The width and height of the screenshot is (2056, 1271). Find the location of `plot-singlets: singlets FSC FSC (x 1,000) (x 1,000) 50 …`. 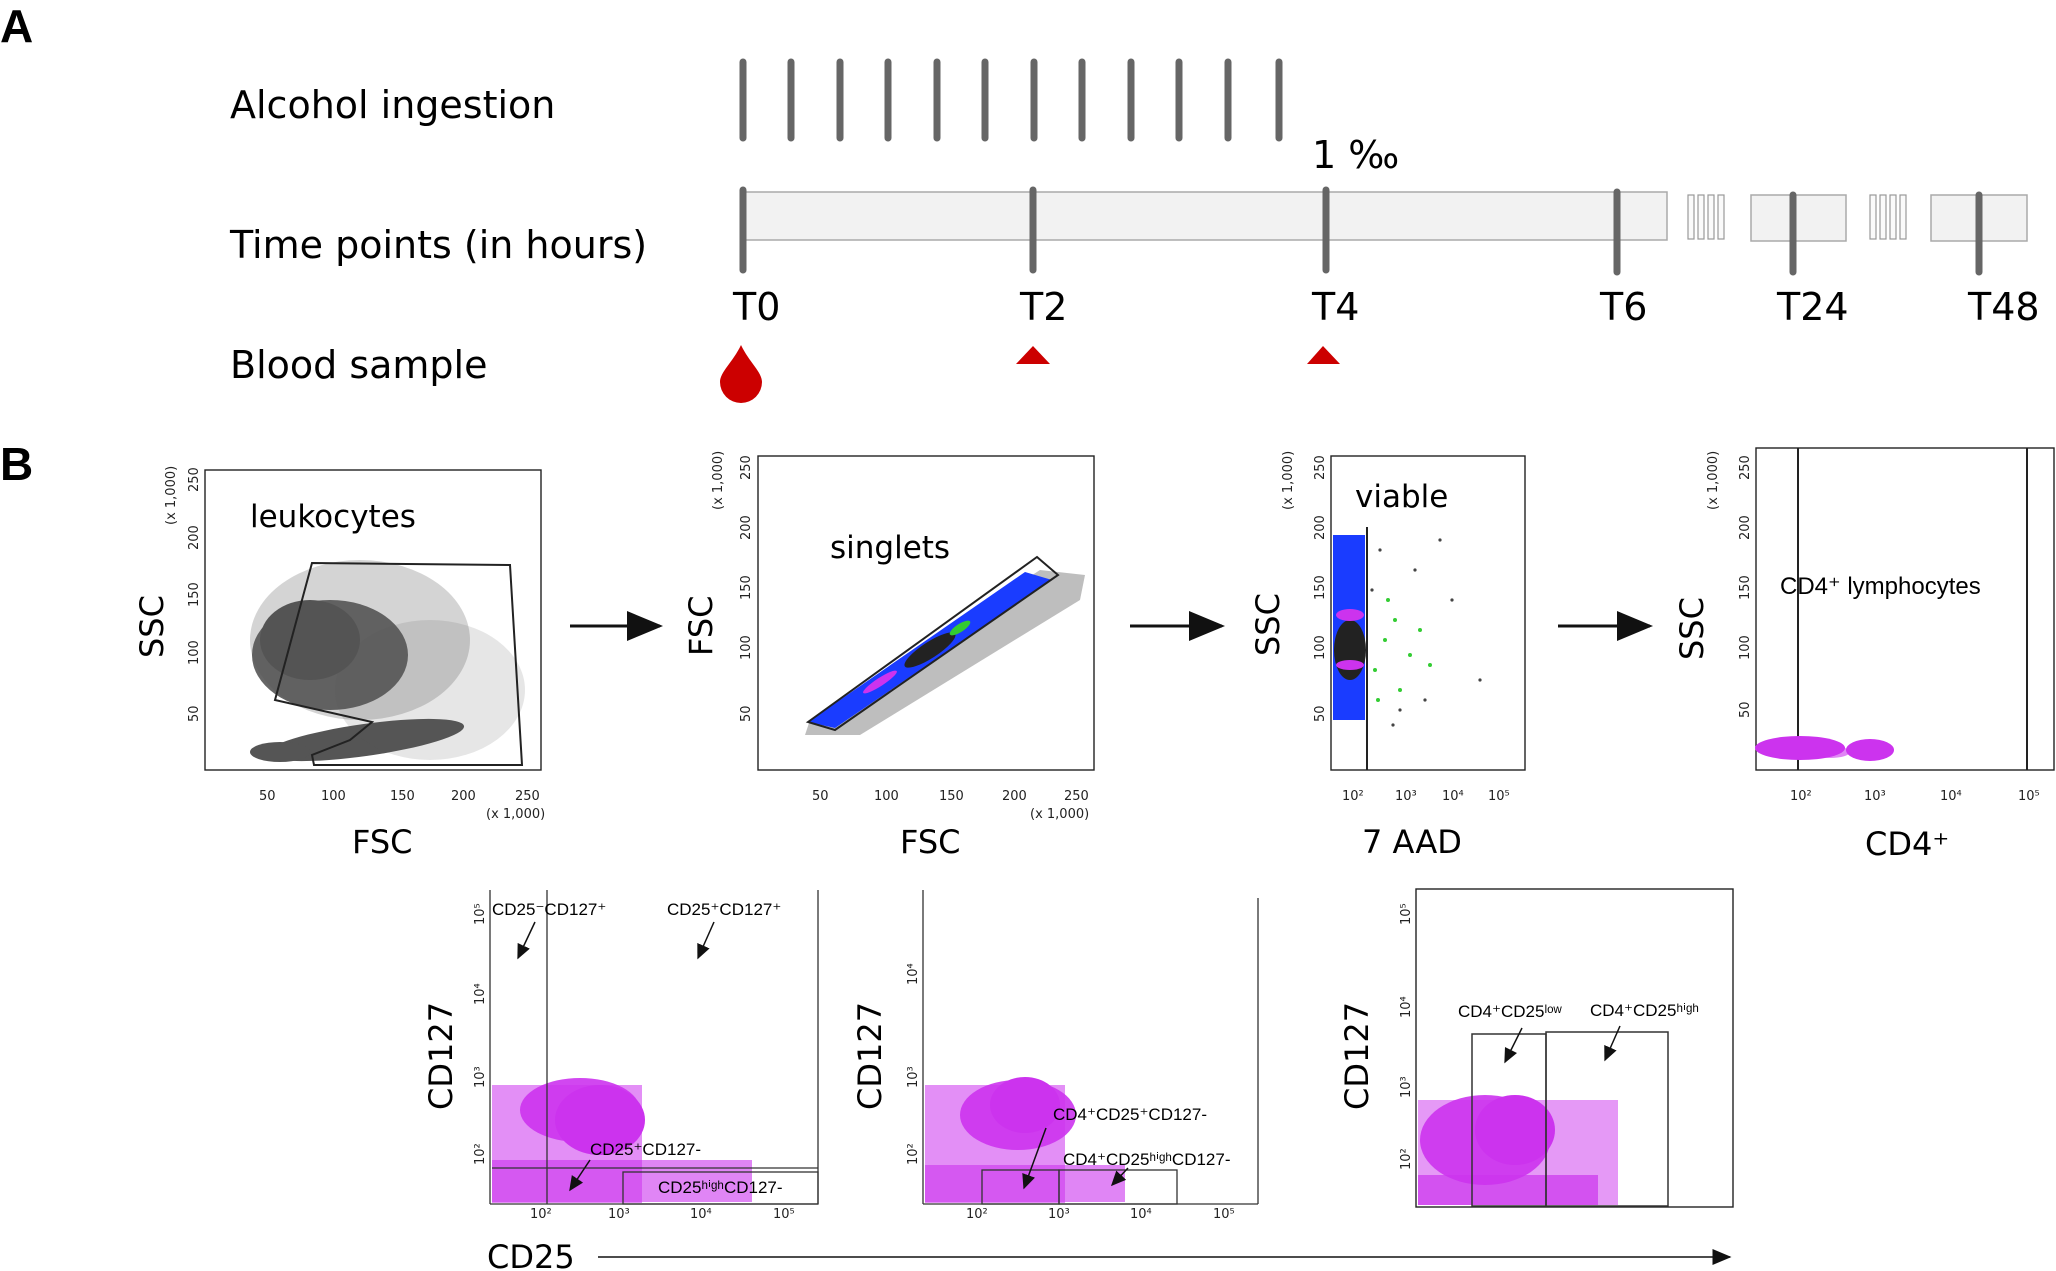

plot-singlets: singlets FSC FSC (x 1,000) (x 1,000) 50 … is located at coordinates (888, 656).